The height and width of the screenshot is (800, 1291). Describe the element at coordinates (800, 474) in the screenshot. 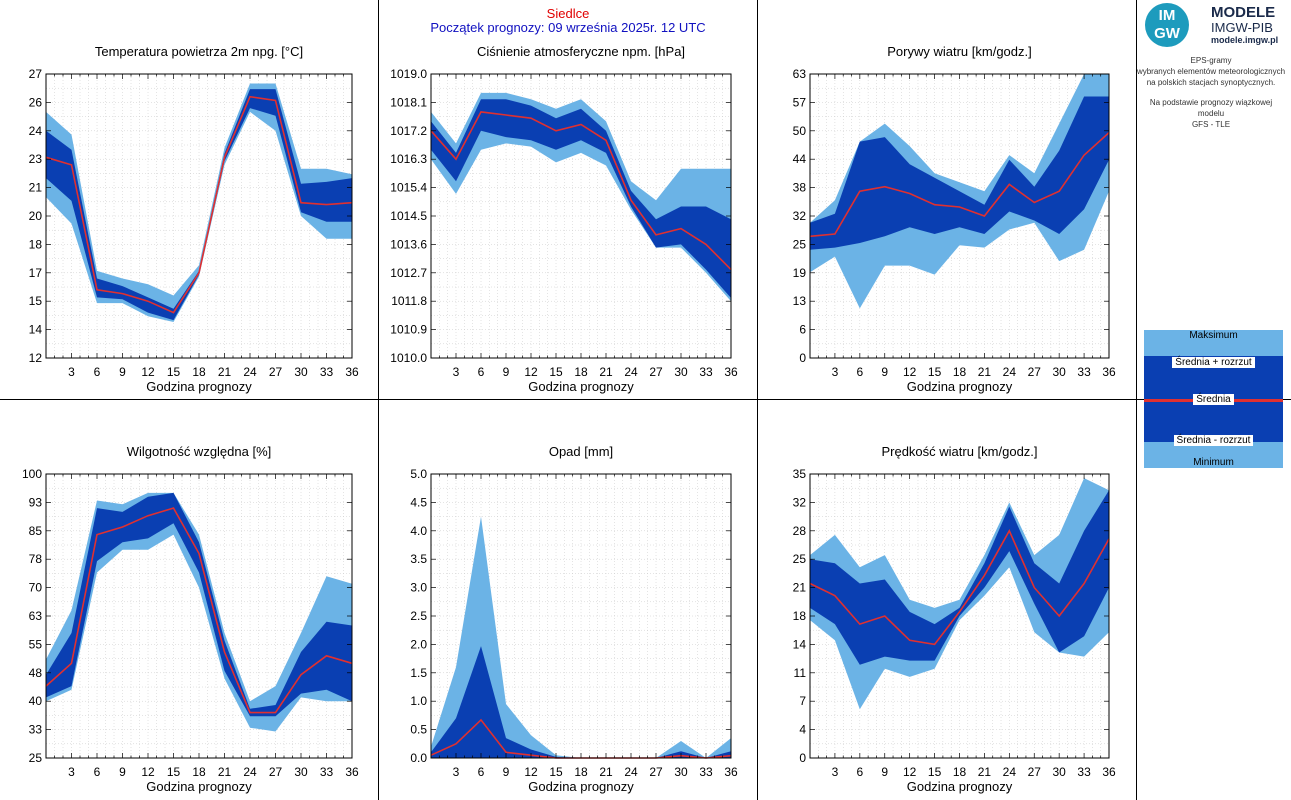

I see `y-tick-label: 35` at that location.